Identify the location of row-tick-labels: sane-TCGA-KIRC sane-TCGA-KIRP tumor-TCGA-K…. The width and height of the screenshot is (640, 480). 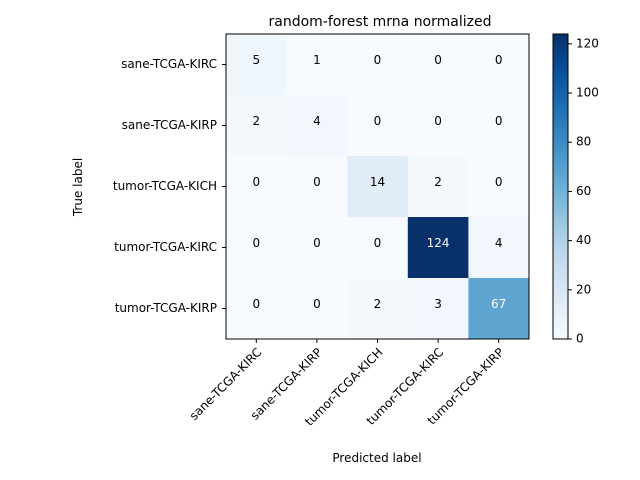
(169, 186).